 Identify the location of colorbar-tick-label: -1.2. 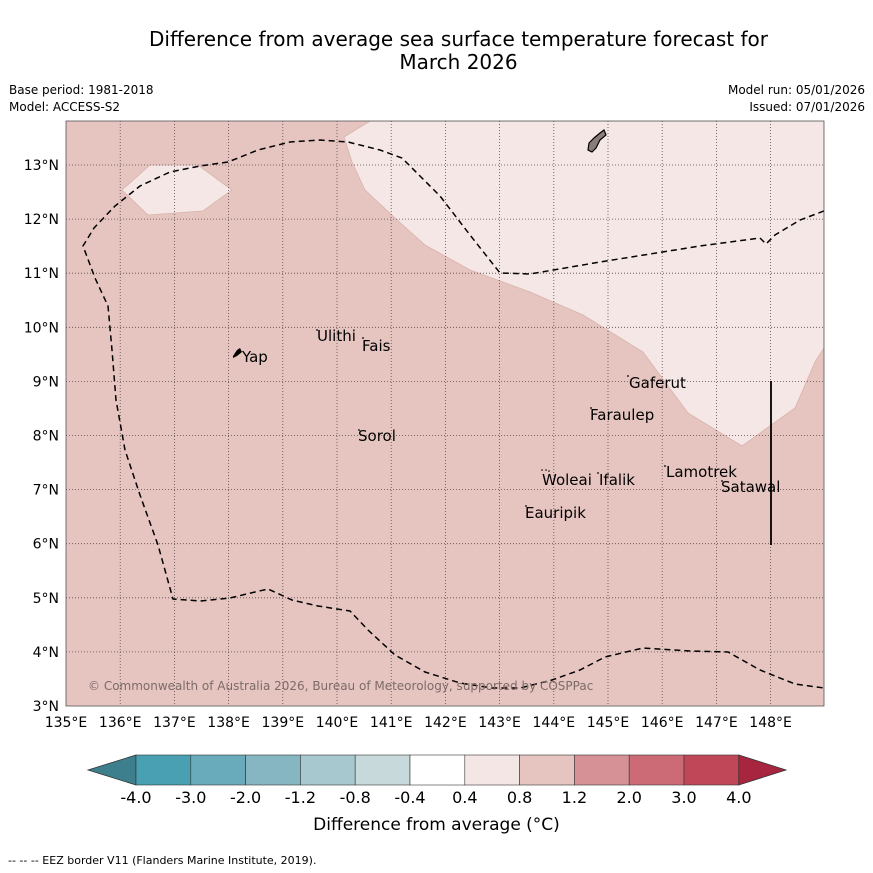
(300, 797).